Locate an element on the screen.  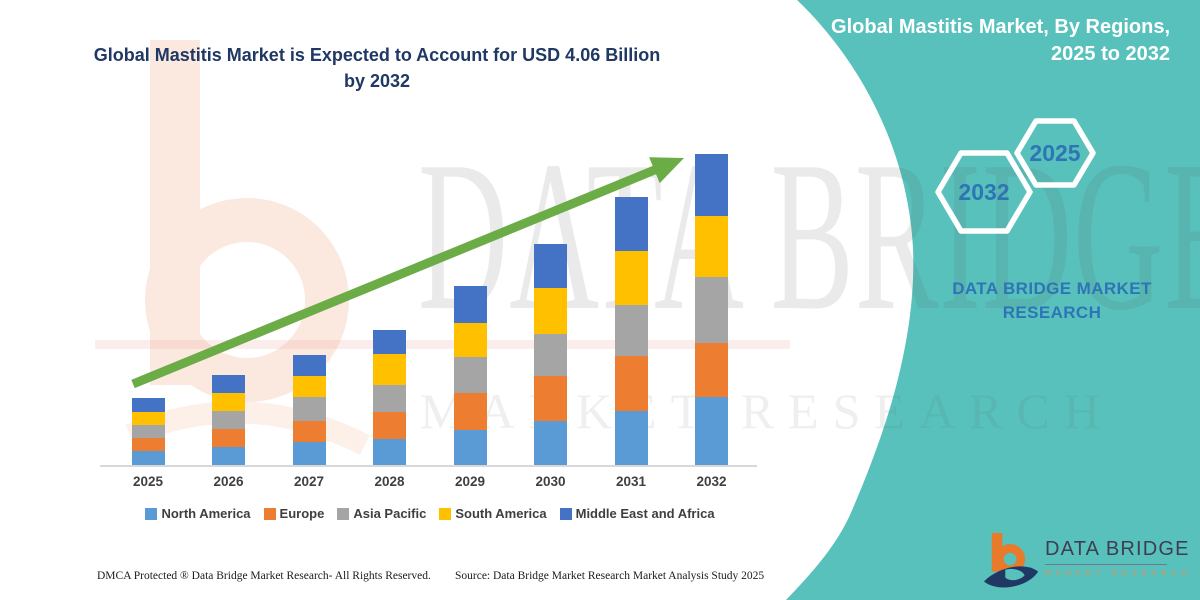
logo-text-block: DATA BRIDGE MARKET RESEARCH is located at coordinates (1118, 557).